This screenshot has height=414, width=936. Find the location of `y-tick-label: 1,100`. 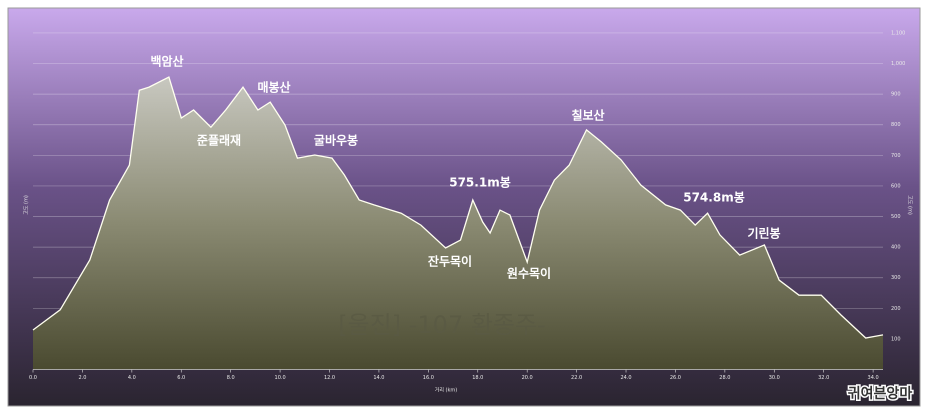

y-tick-label: 1,100 is located at coordinates (898, 33).